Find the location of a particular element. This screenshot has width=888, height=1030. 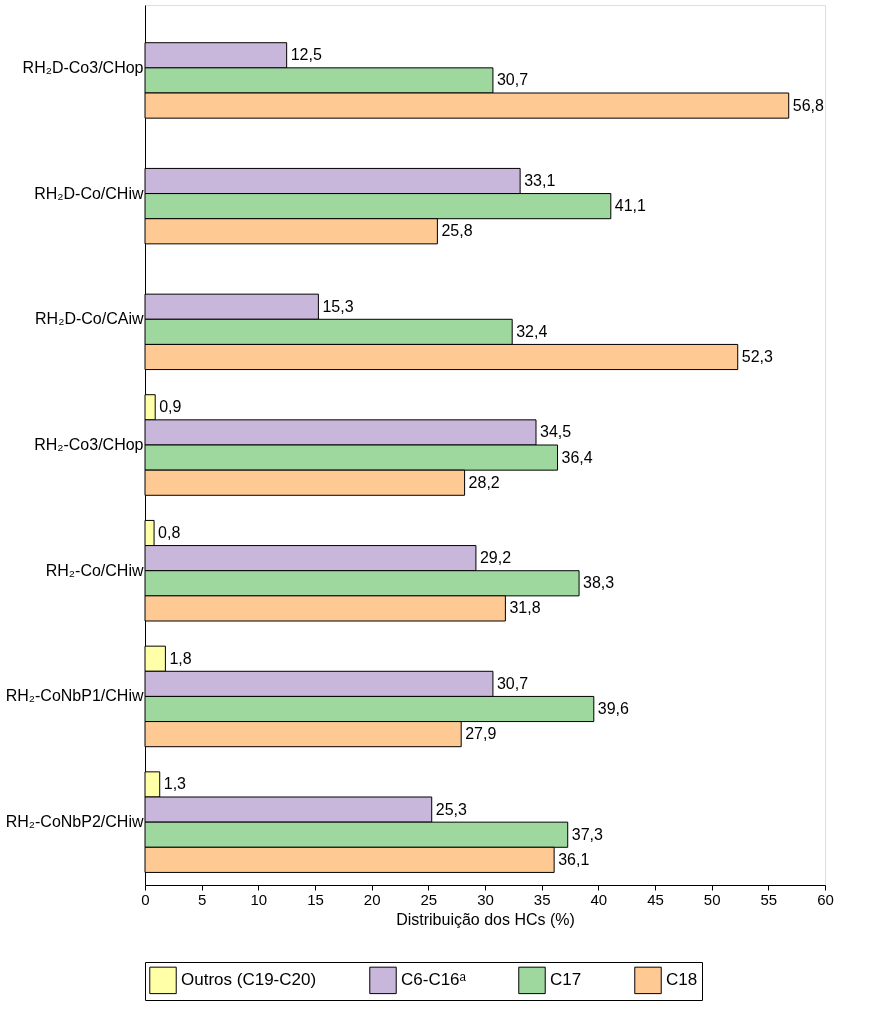

x-axis-title: Distribuição dos HCs (%) is located at coordinates (485, 919).